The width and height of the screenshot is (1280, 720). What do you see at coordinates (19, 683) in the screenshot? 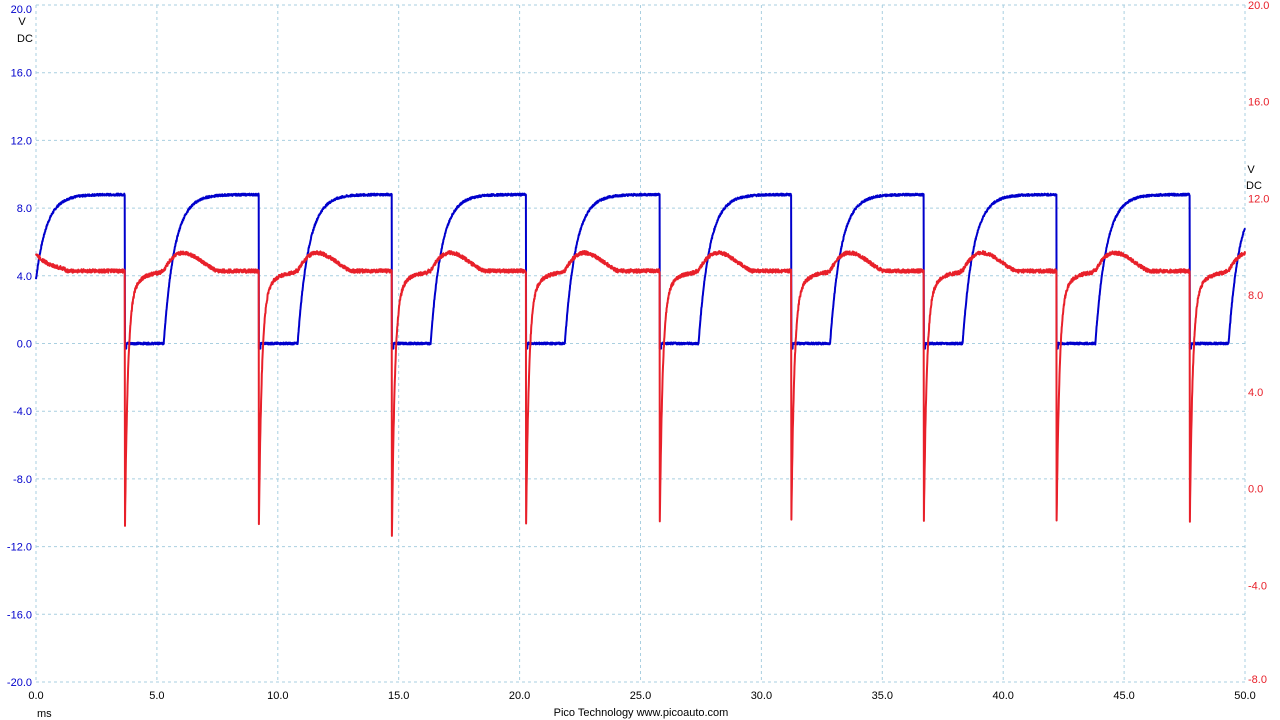
I see `left-axis-tick-label: -20.0` at bounding box center [19, 683].